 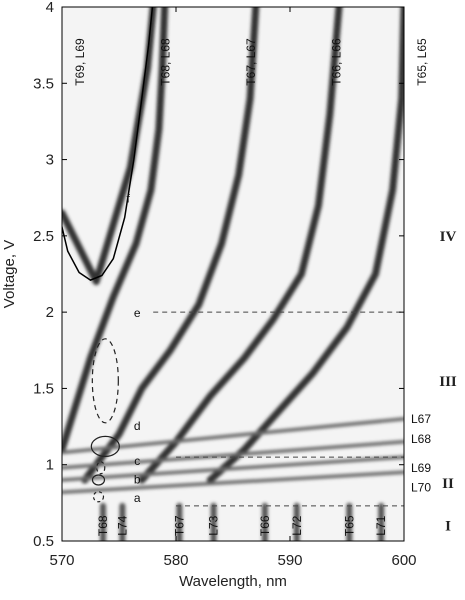 What do you see at coordinates (137, 461) in the screenshot?
I see `marker-label-c: c` at bounding box center [137, 461].